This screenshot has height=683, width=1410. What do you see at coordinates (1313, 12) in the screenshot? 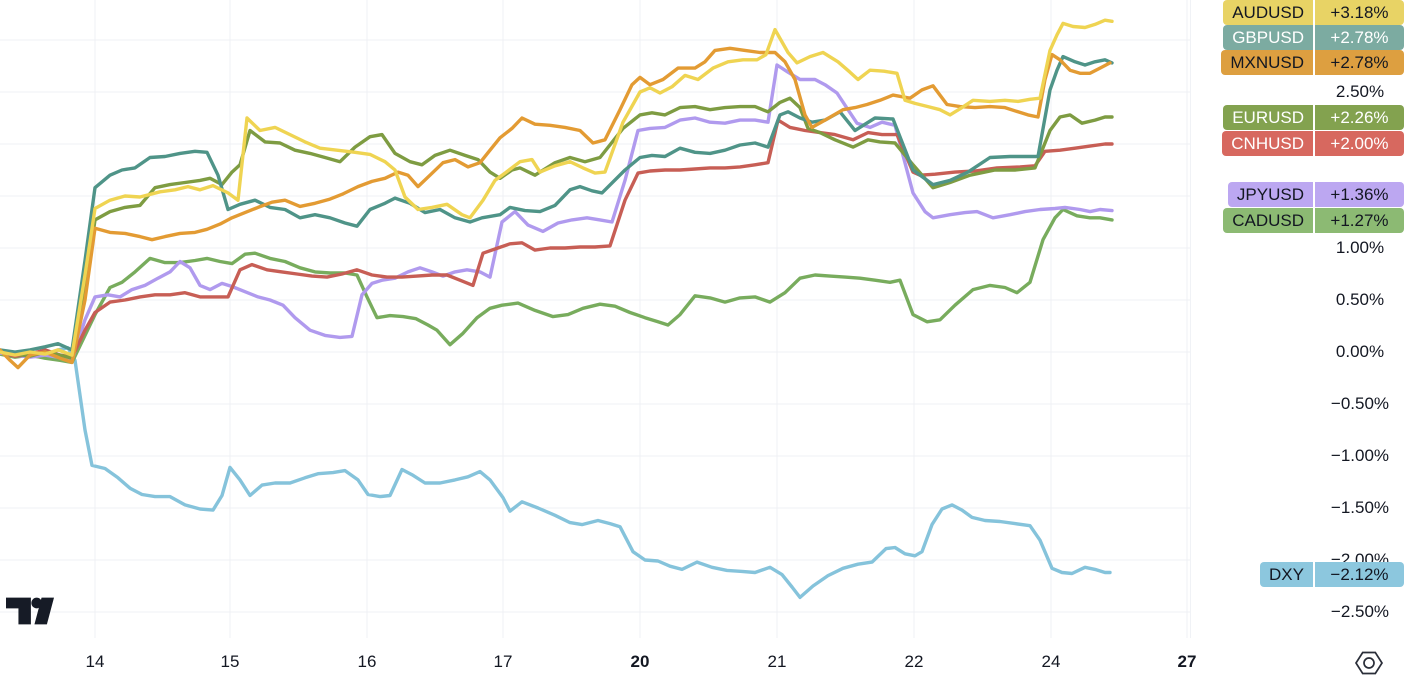
I see `badge-AUDUSD: AUDUSD +3.18%` at bounding box center [1313, 12].